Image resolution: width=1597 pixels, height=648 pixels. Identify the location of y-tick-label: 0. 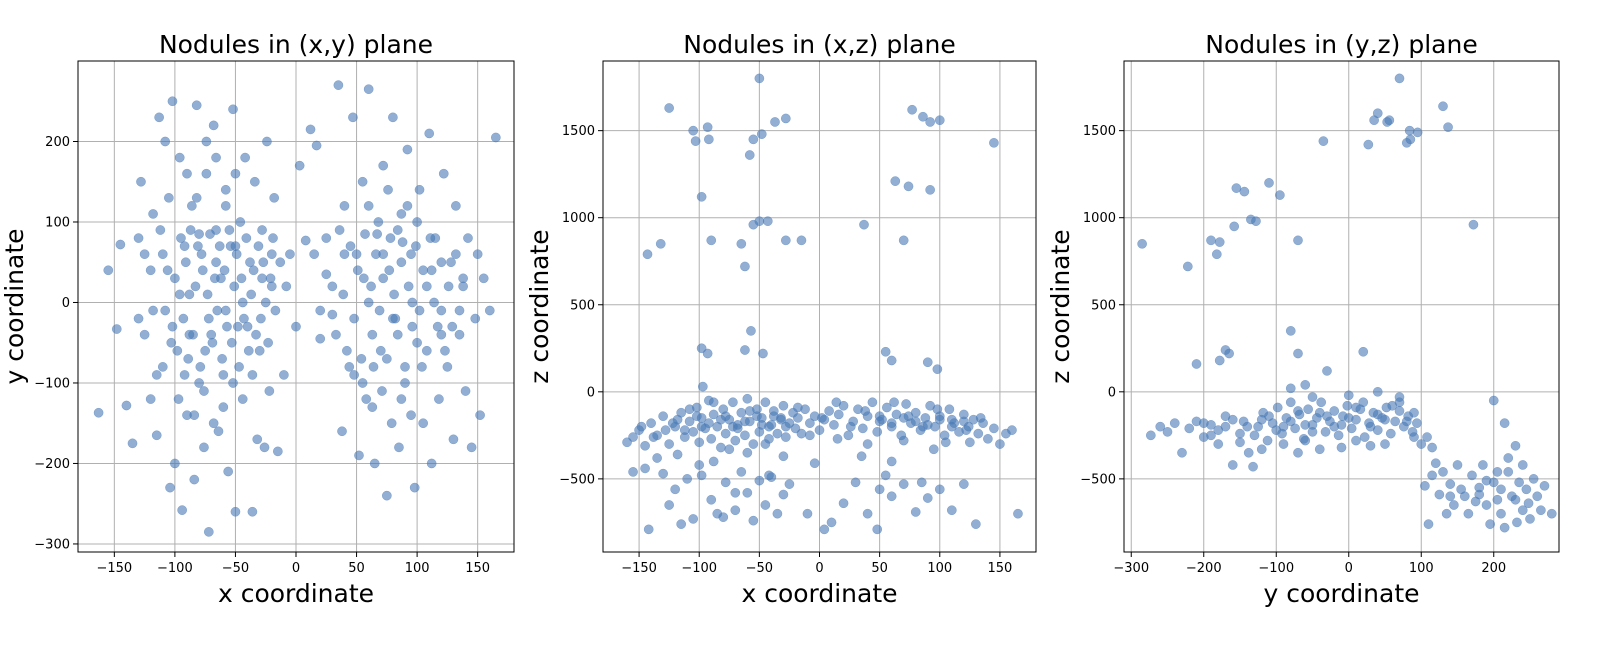
(66, 303).